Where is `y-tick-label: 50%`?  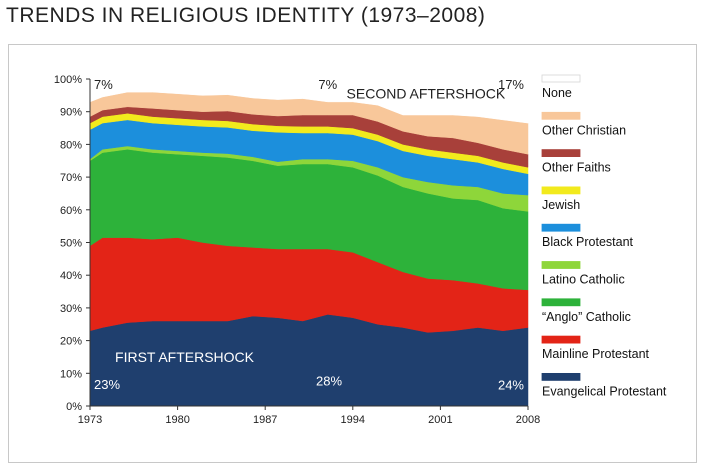
y-tick-label: 50% is located at coordinates (71, 244).